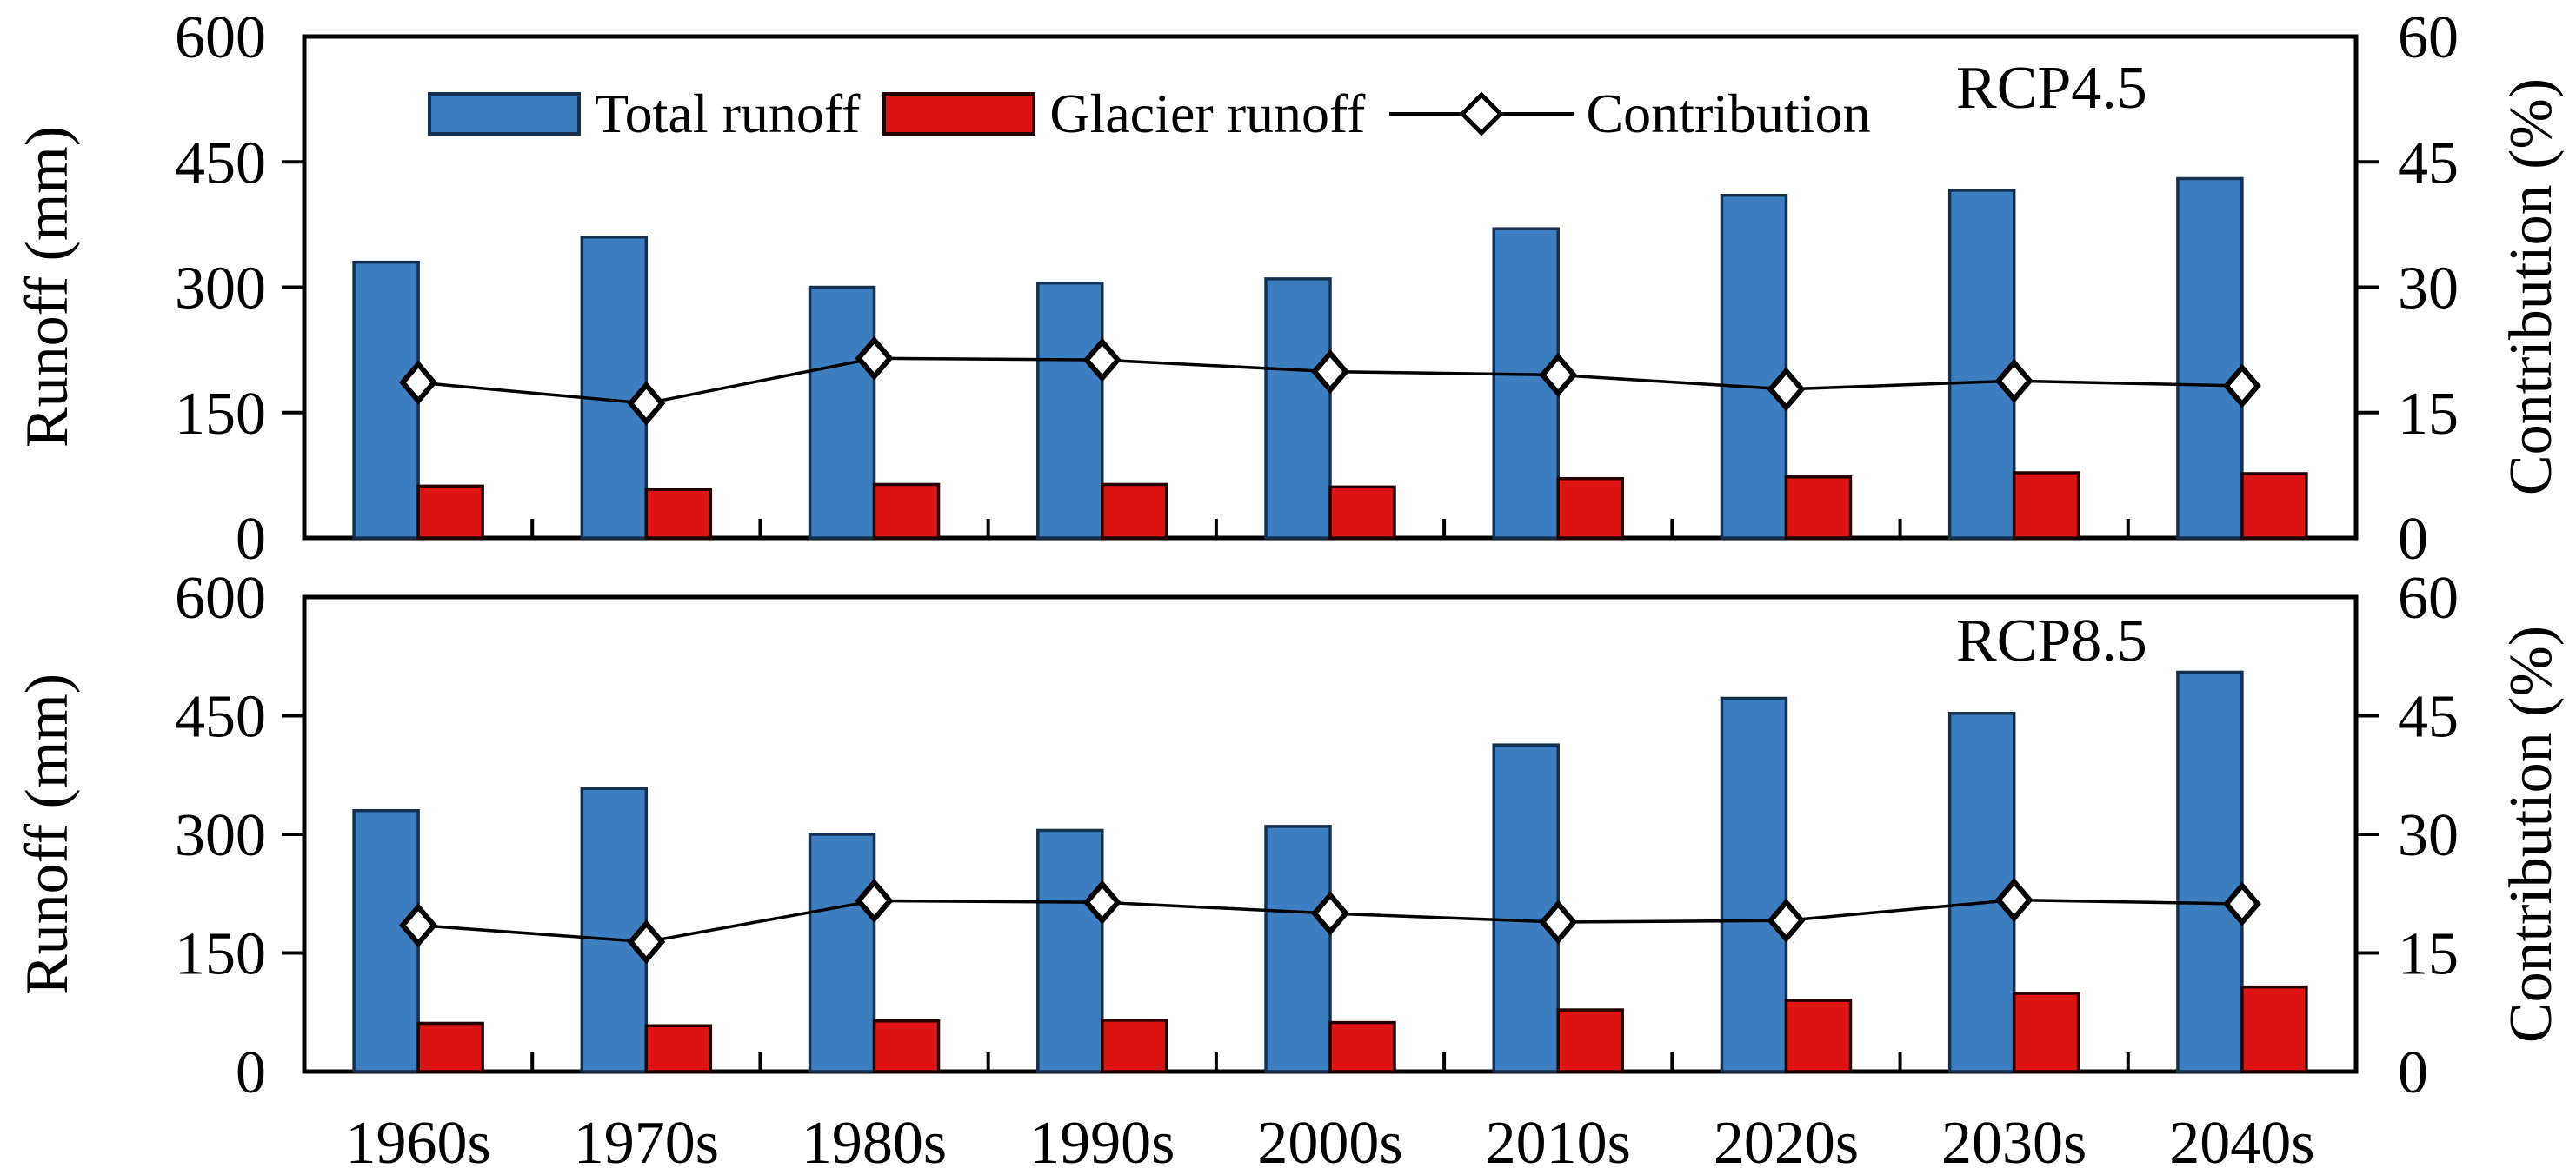 Image resolution: width=2576 pixels, height=1175 pixels. What do you see at coordinates (1526, 908) in the screenshot?
I see `bar-total-2010s` at bounding box center [1526, 908].